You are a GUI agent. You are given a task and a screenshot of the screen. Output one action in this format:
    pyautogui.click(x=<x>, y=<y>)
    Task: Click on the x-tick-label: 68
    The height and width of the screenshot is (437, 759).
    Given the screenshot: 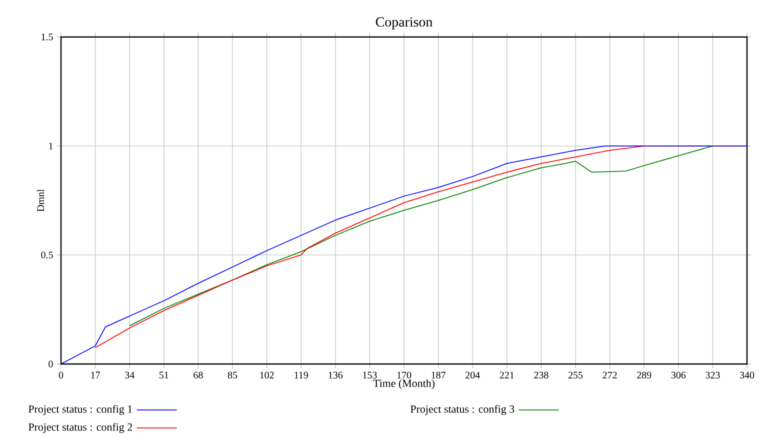 What is the action you would take?
    pyautogui.click(x=198, y=375)
    